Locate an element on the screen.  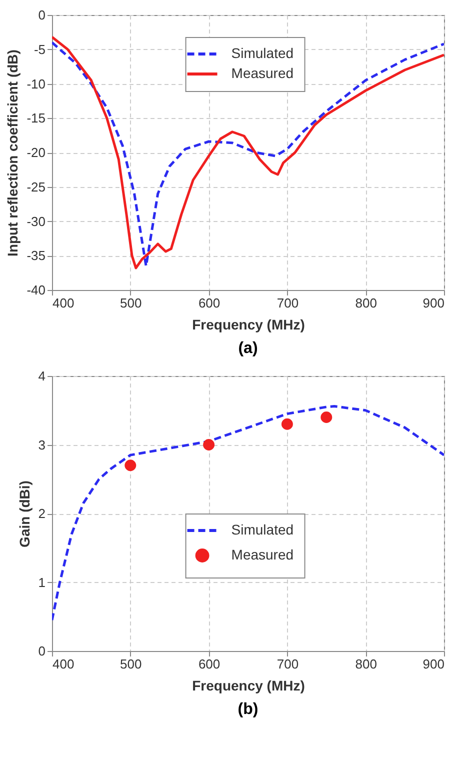
text: (a) is located at coordinates (248, 348).